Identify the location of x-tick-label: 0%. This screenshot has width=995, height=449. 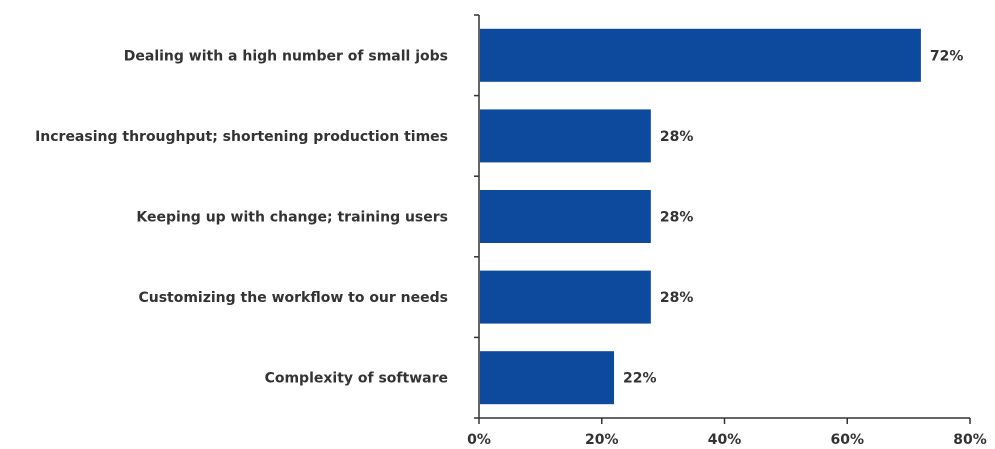
(479, 440).